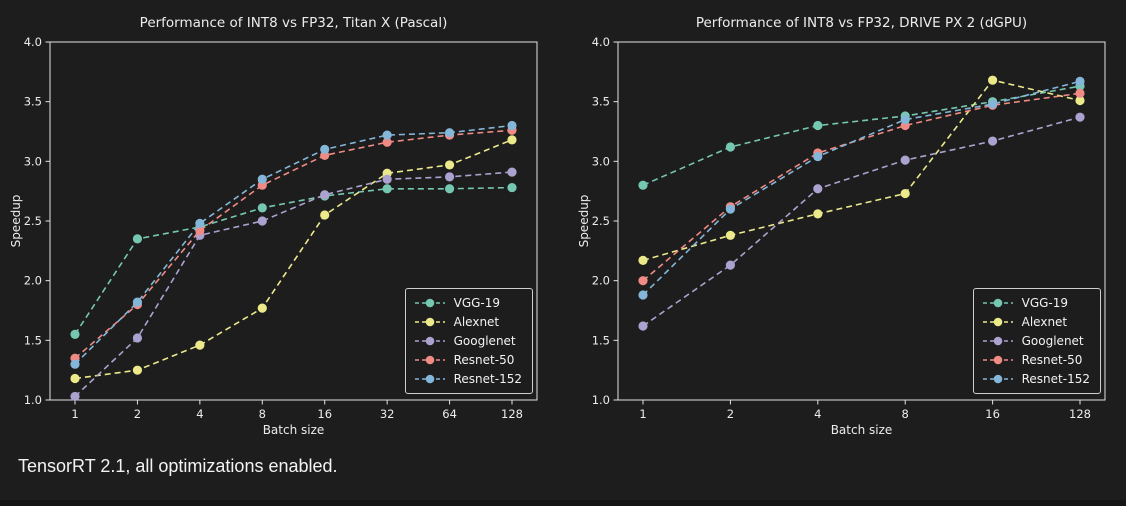  I want to click on legend-label: VGG-19, so click(1045, 303).